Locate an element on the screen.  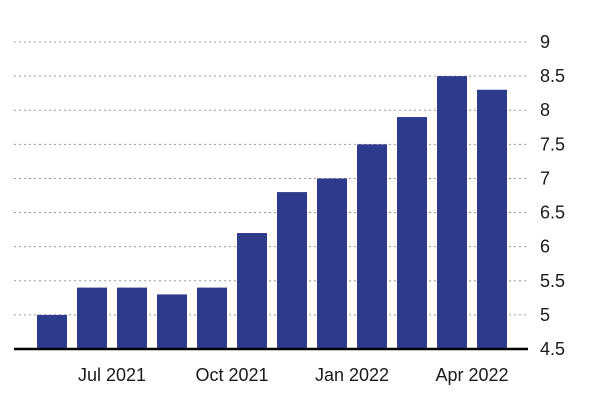
x-tick-label: Oct 2021 is located at coordinates (231, 375).